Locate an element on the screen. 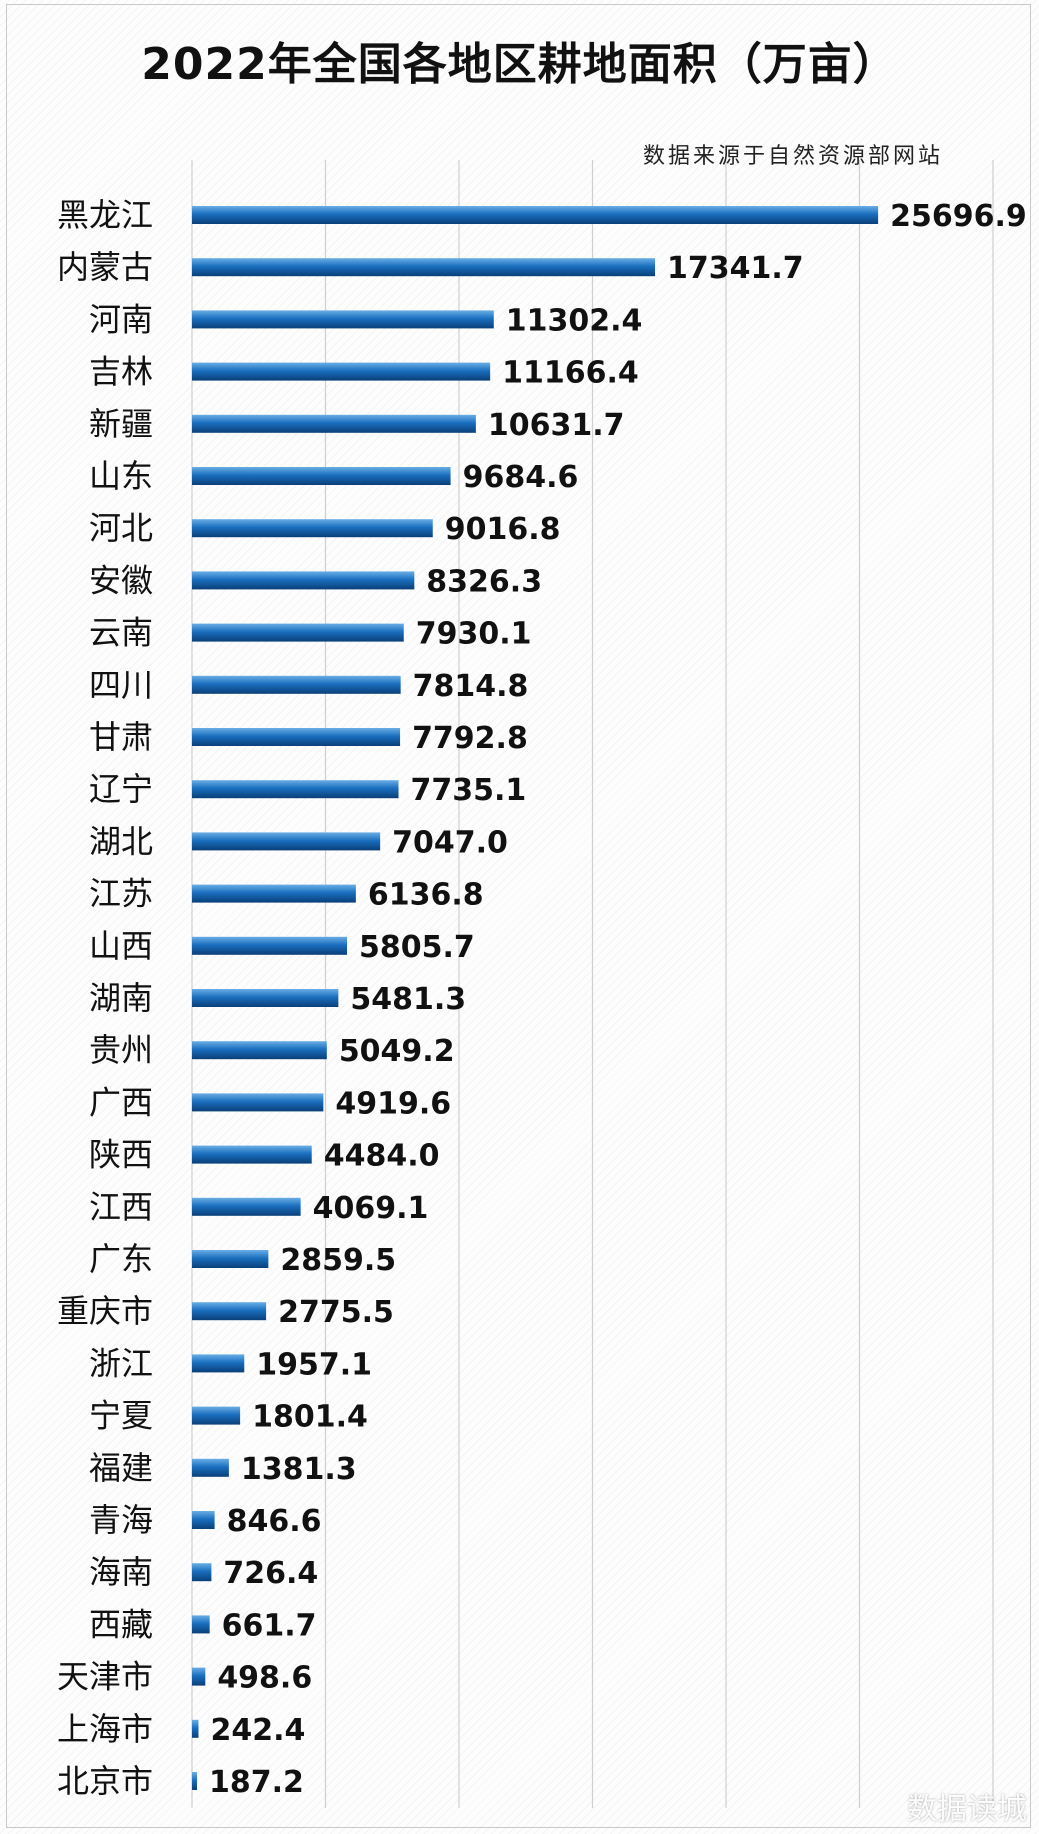  category-label: 四川 is located at coordinates (121, 685).